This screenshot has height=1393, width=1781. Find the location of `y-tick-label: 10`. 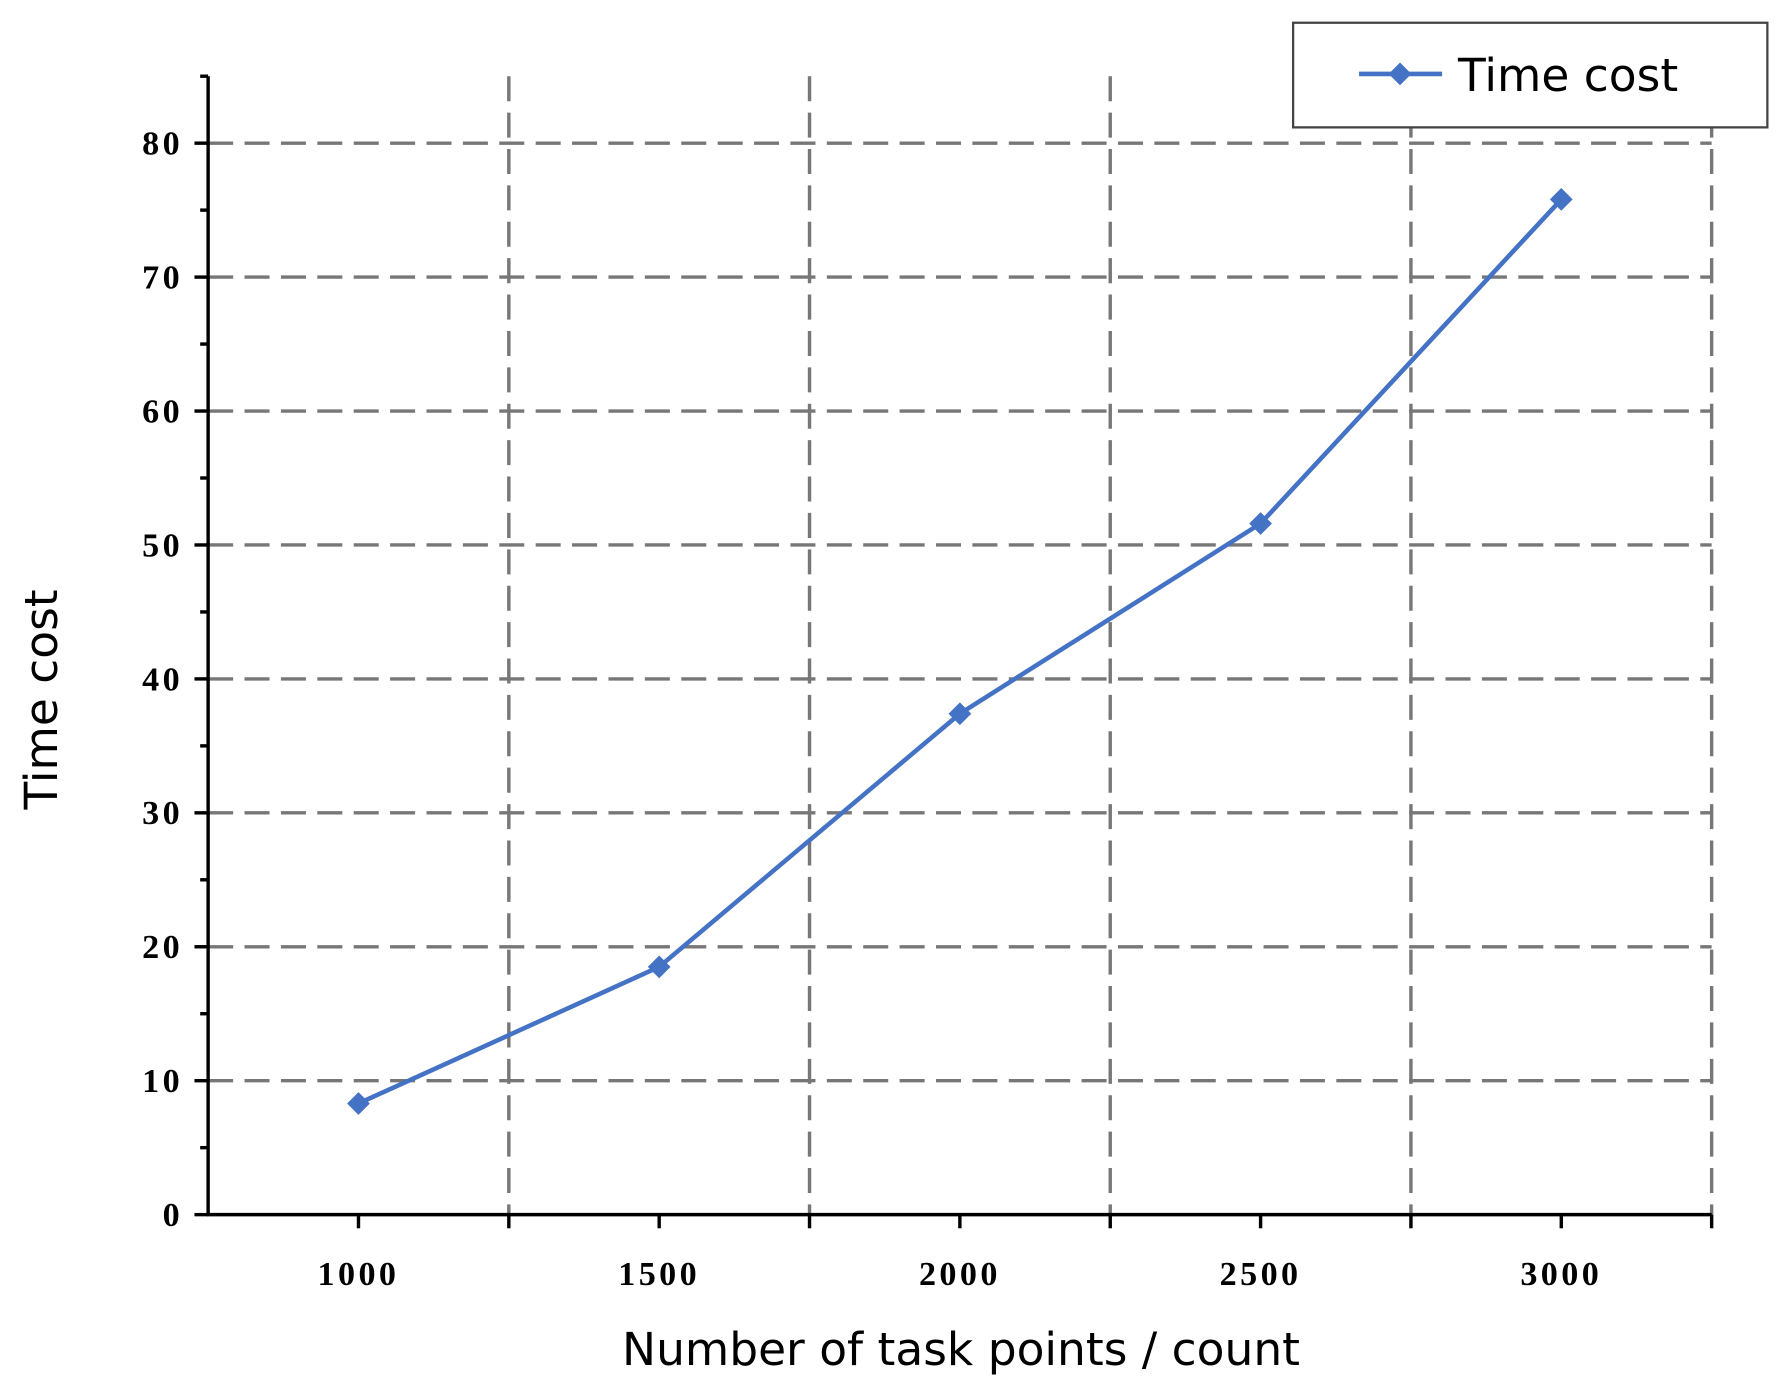

y-tick-label: 10 is located at coordinates (162, 1081).